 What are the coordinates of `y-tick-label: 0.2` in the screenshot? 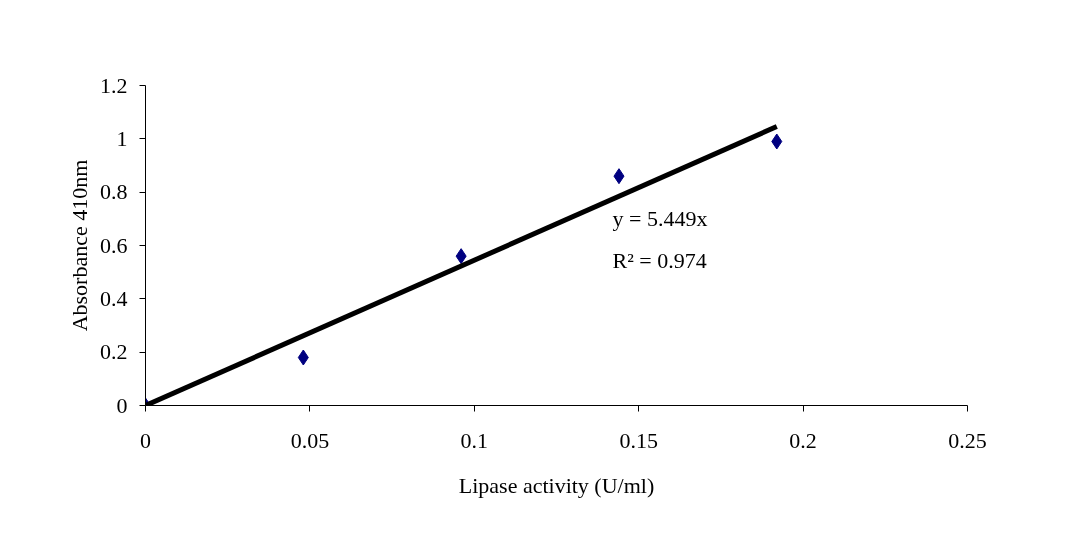 It's located at (114, 352).